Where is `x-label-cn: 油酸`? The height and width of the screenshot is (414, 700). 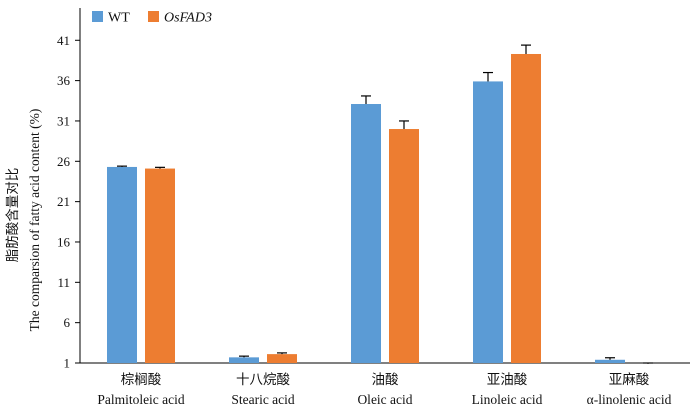
x-label-cn: 油酸 is located at coordinates (385, 379).